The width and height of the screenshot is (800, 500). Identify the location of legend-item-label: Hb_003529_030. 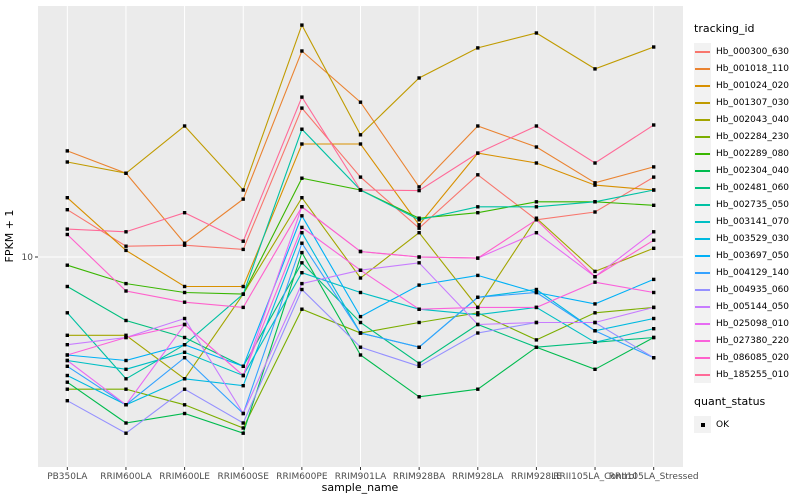
(753, 238).